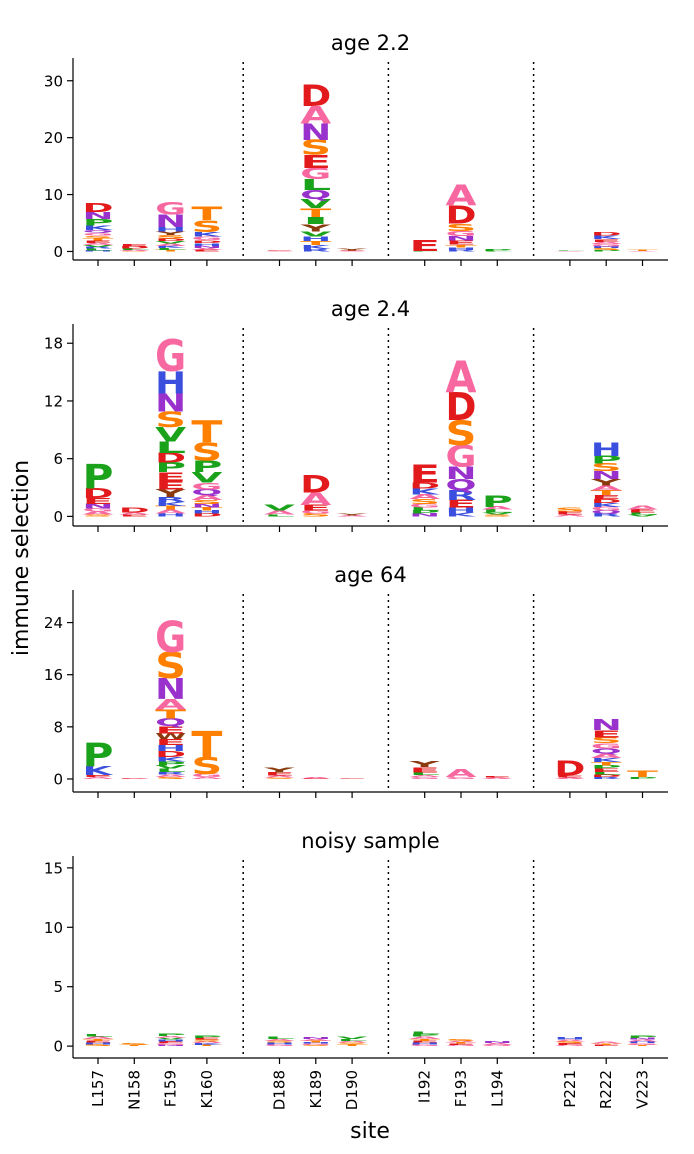 The width and height of the screenshot is (694, 1154). I want to click on x-tick-label: L194, so click(497, 1088).